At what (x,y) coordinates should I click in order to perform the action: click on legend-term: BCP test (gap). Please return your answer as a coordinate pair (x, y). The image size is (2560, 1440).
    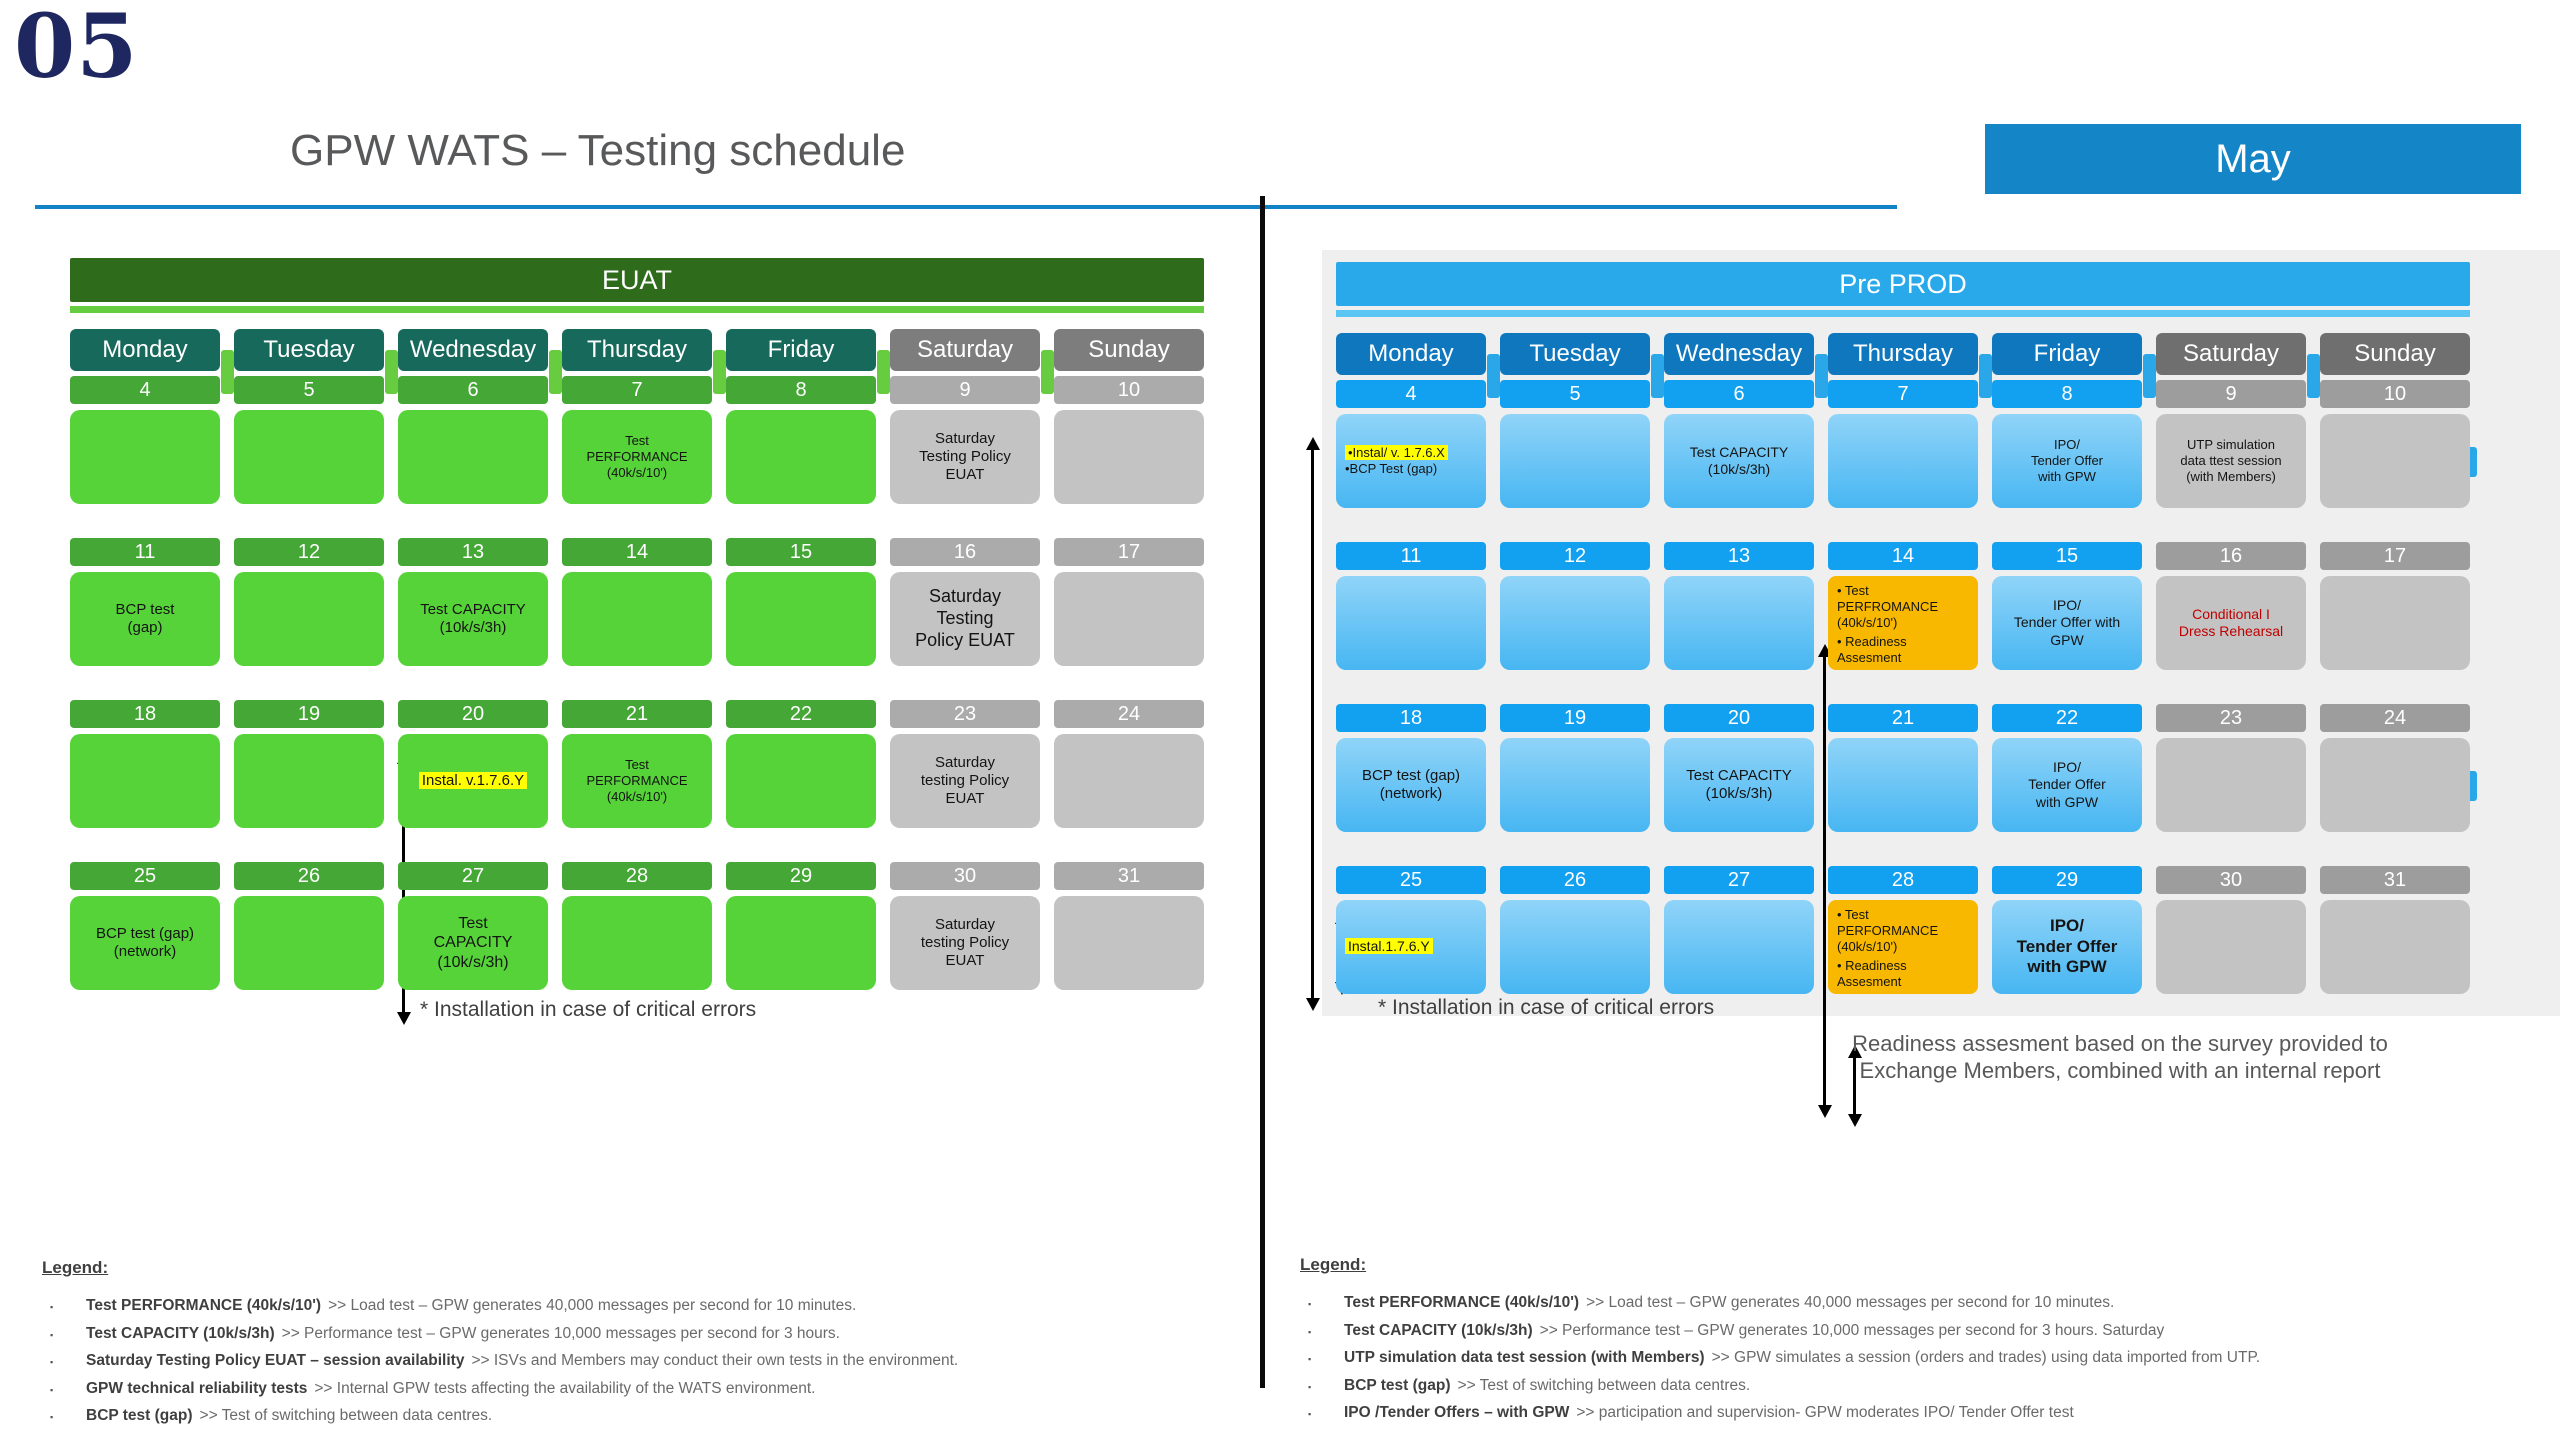
    Looking at the image, I should click on (1397, 1385).